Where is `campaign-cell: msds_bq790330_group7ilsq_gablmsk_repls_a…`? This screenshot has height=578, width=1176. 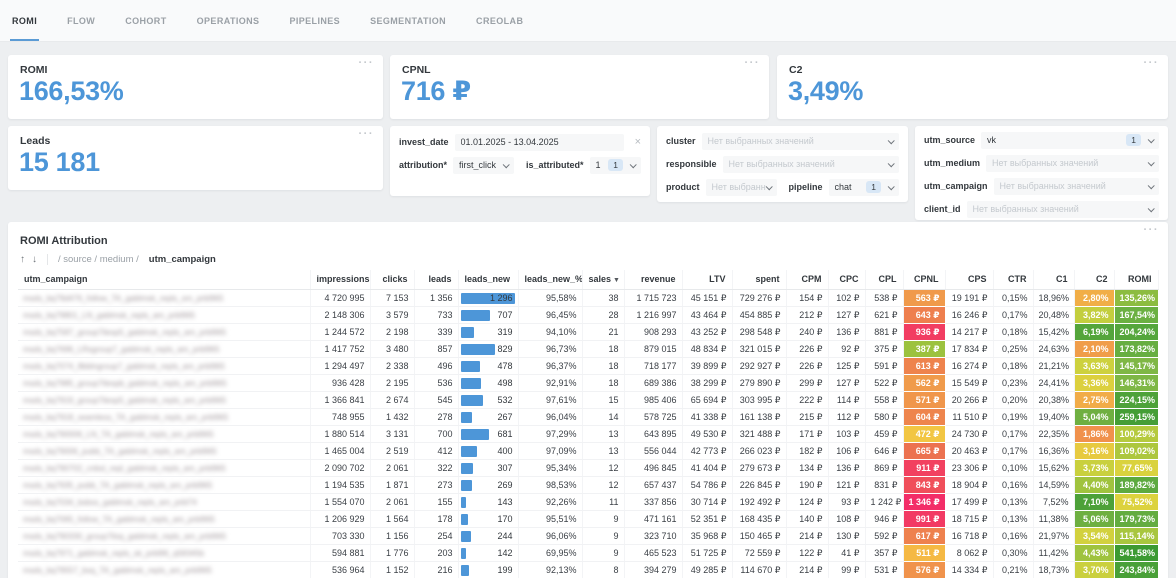
campaign-cell: msds_bq790330_group7ilsq_gablmsk_repls_a… is located at coordinates (164, 536).